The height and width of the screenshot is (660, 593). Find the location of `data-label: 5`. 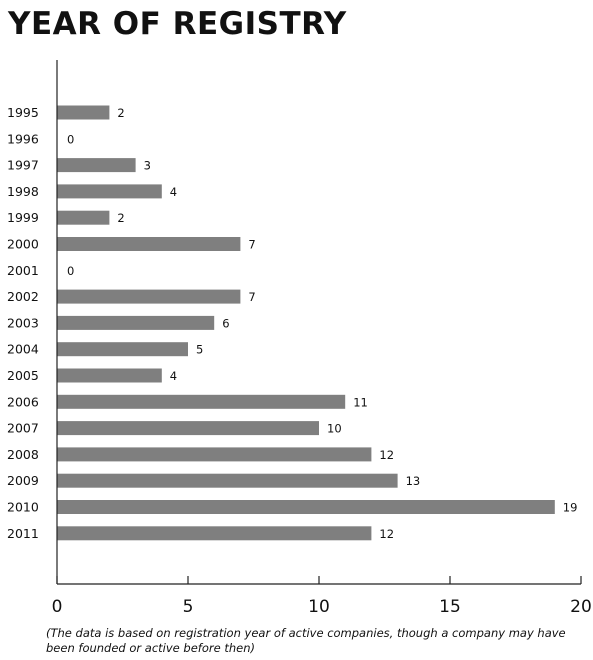

data-label: 5 is located at coordinates (199, 350).